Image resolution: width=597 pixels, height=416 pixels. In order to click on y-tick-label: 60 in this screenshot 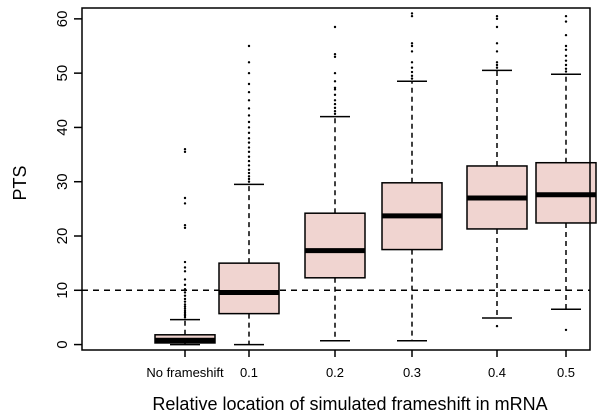, I will do `click(62, 19)`.